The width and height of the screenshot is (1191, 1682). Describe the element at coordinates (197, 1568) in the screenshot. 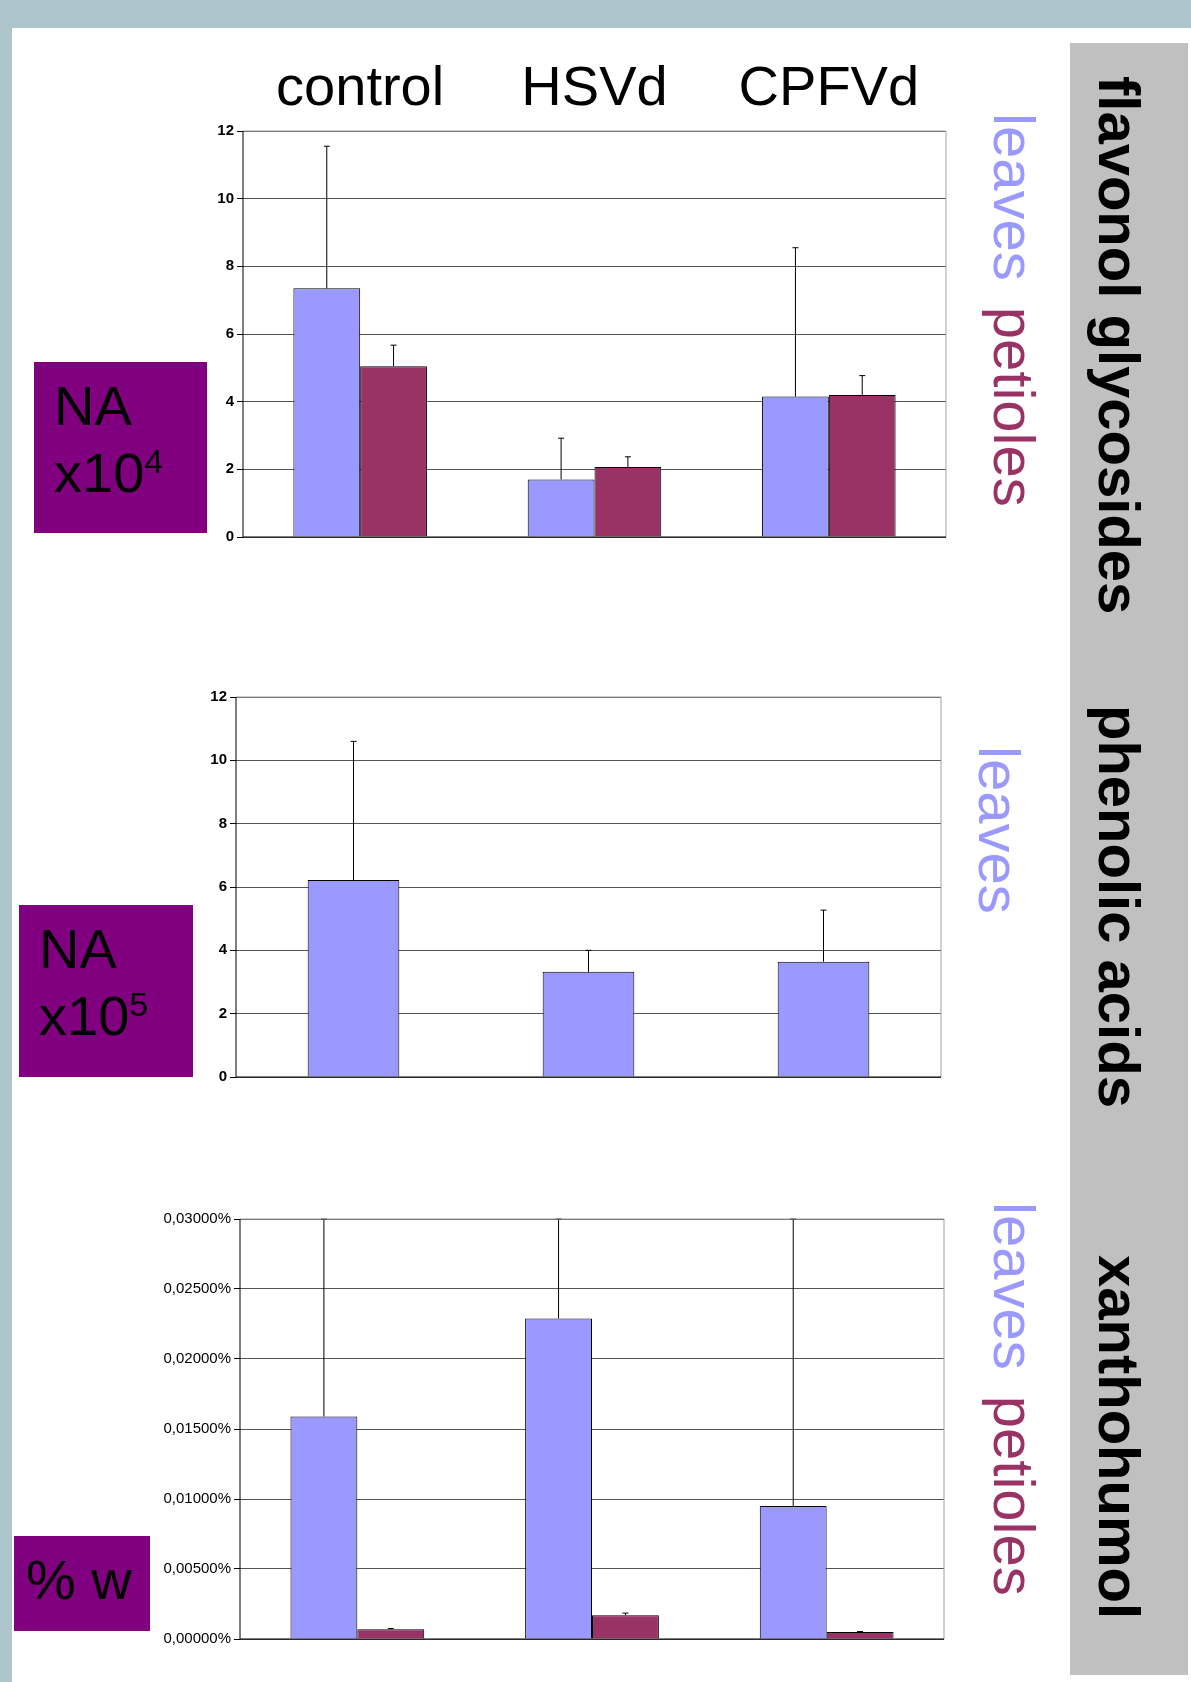

I see `y-tick-label: 0,00500%` at that location.